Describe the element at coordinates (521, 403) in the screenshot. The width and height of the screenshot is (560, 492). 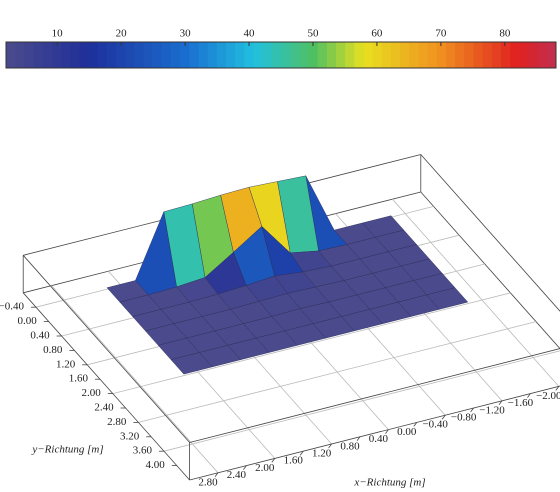
I see `x-tick-label: −1.60` at that location.